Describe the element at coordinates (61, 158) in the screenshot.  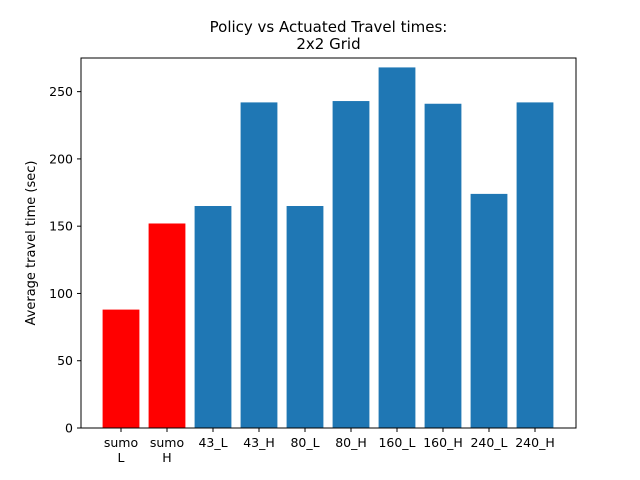
I see `y-tick-label: 200` at that location.